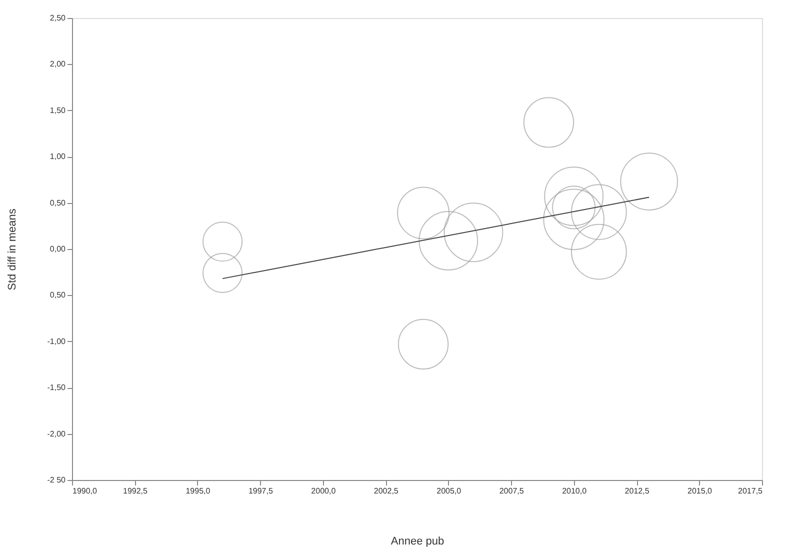 Image resolution: width=806 pixels, height=559 pixels. What do you see at coordinates (135, 491) in the screenshot?
I see `x-tick-label: 1992,5` at bounding box center [135, 491].